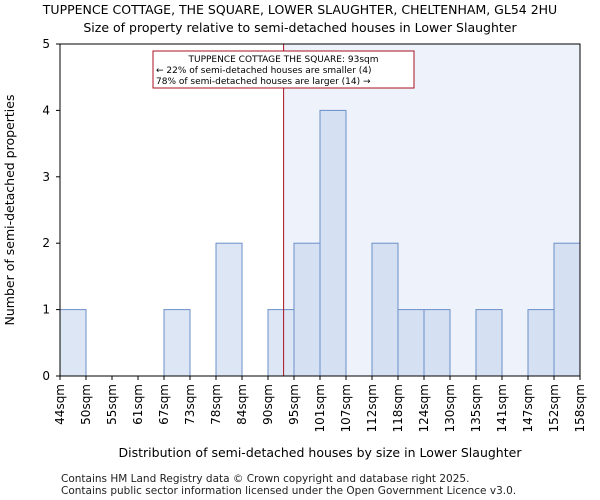 Image resolution: width=600 pixels, height=500 pixels. I want to click on y-tick-label: 0, so click(46, 376).